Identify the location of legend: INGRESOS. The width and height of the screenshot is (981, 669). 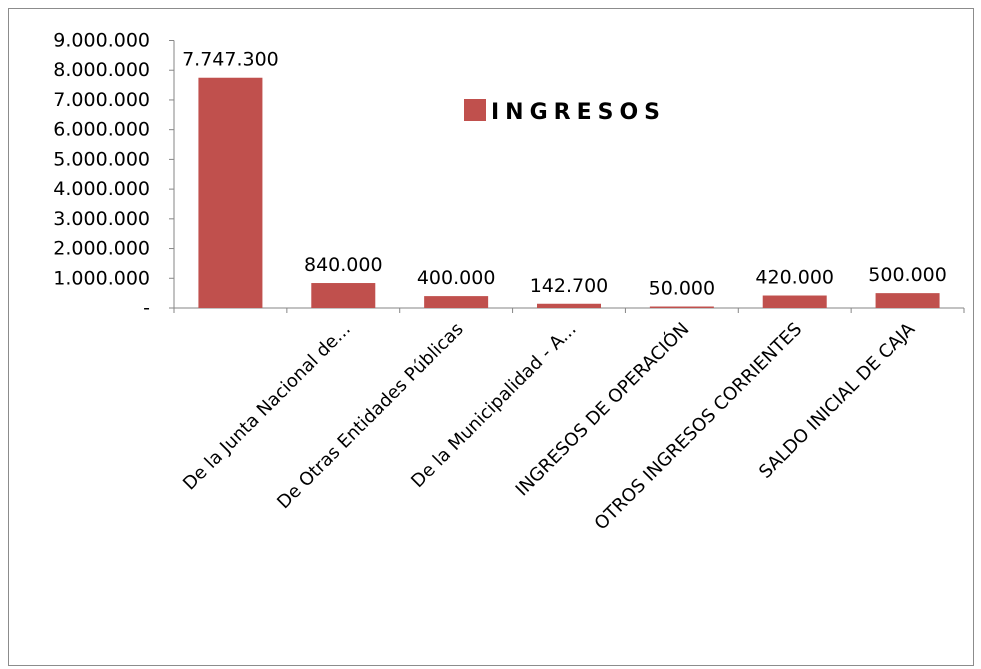
(565, 112).